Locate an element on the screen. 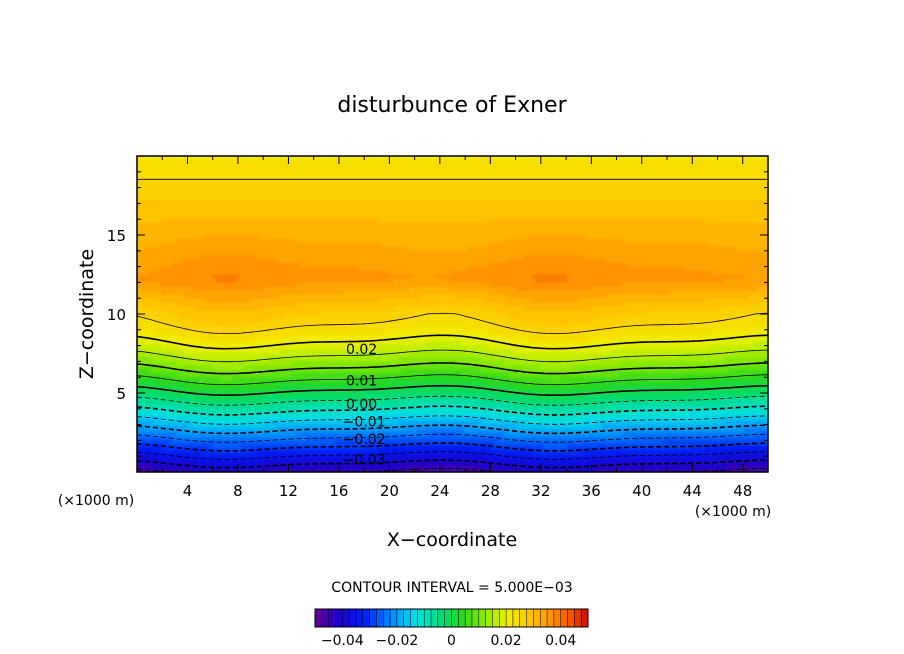 The image size is (904, 654). contour-labels: 0.02 0.01 0.00−0.01 −0.02 −0.03 is located at coordinates (364, 405).